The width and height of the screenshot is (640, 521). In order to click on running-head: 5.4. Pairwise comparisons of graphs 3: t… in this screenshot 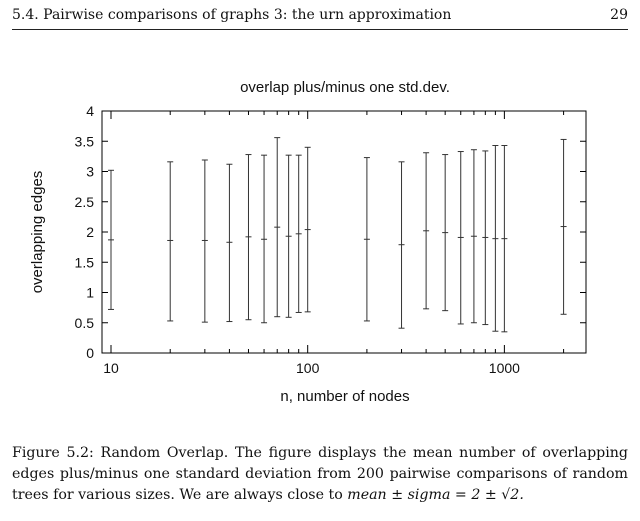, I will do `click(320, 17)`.